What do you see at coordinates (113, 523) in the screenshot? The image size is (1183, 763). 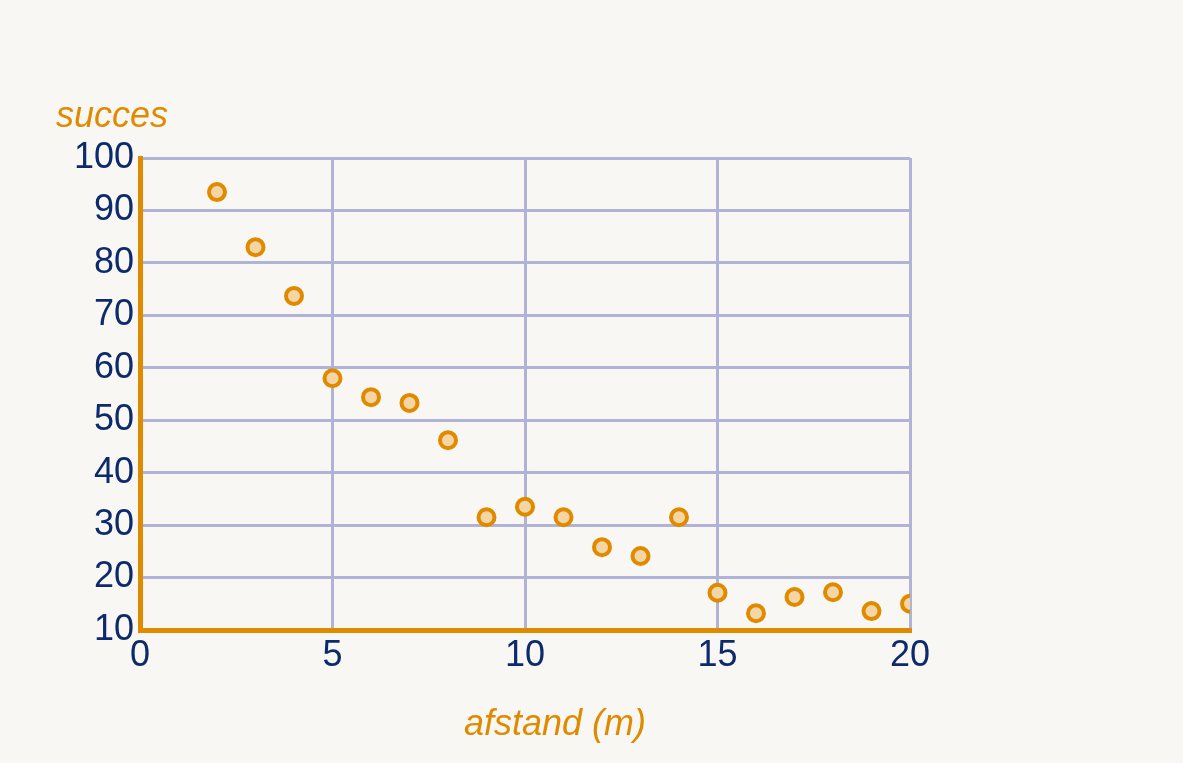 I see `y-tick-label: 30` at bounding box center [113, 523].